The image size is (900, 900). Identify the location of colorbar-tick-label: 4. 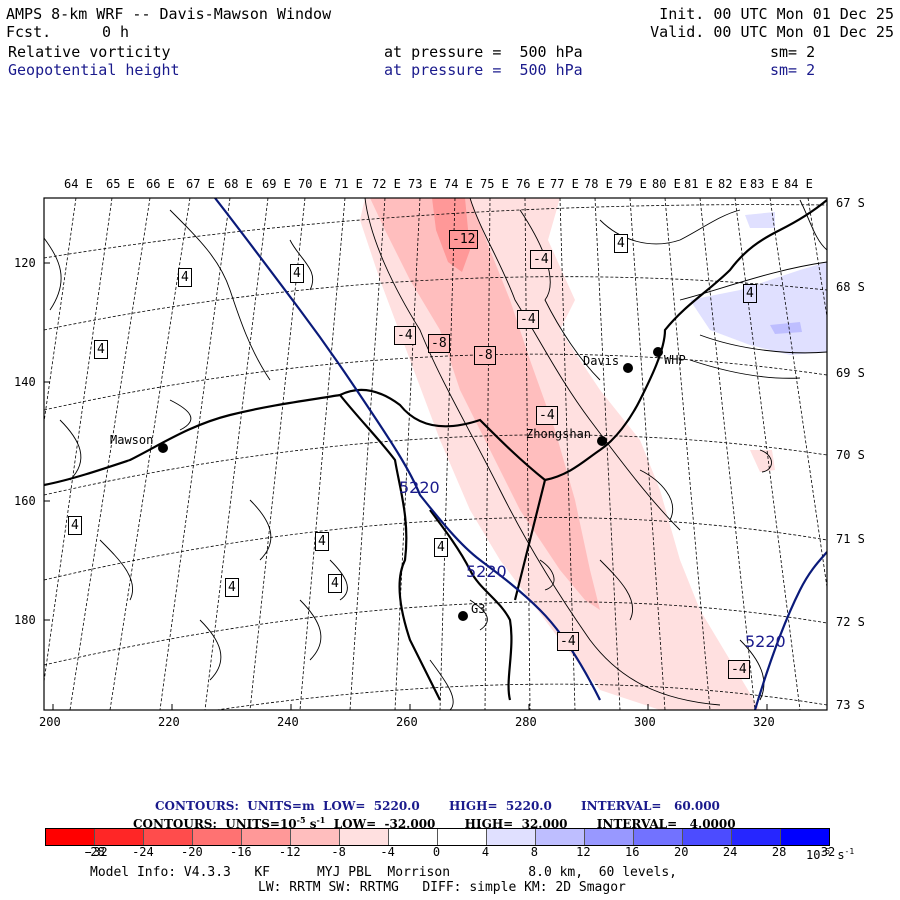
(485, 852).